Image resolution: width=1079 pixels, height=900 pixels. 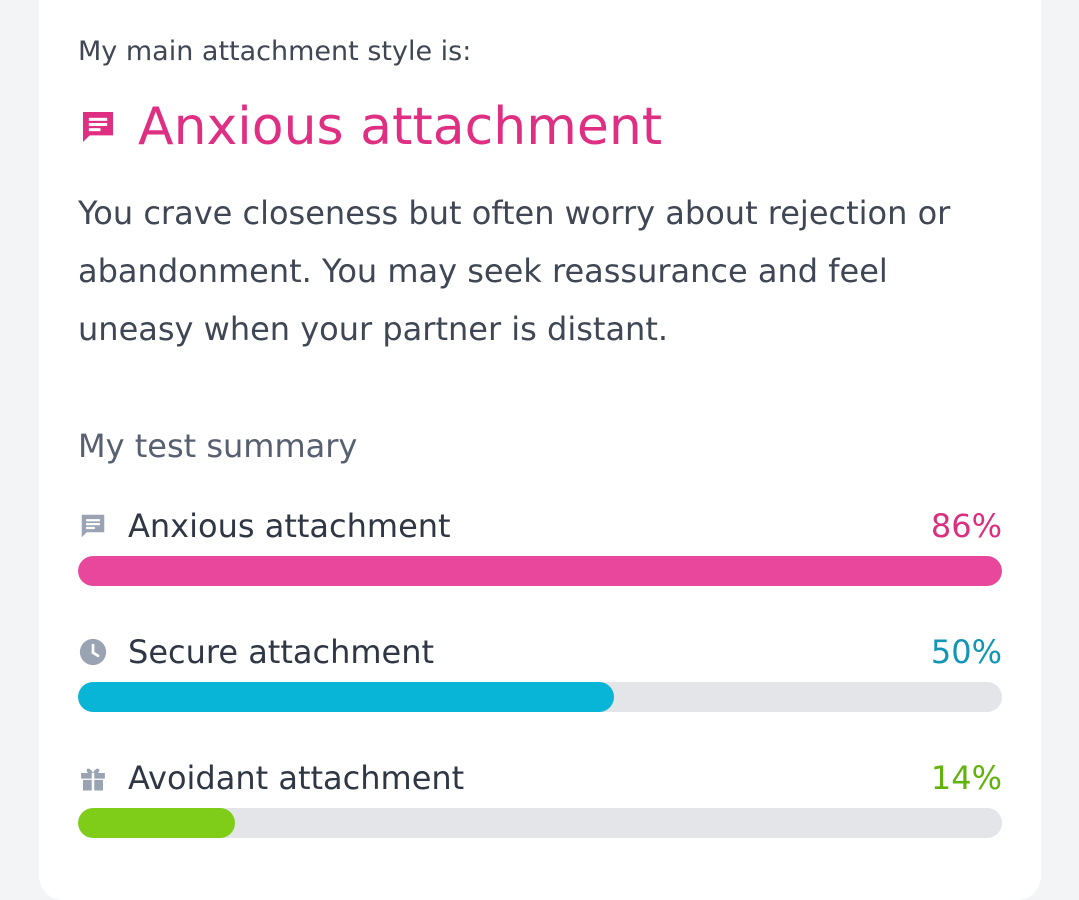 What do you see at coordinates (966, 778) in the screenshot?
I see `summary-item-percent: 14%` at bounding box center [966, 778].